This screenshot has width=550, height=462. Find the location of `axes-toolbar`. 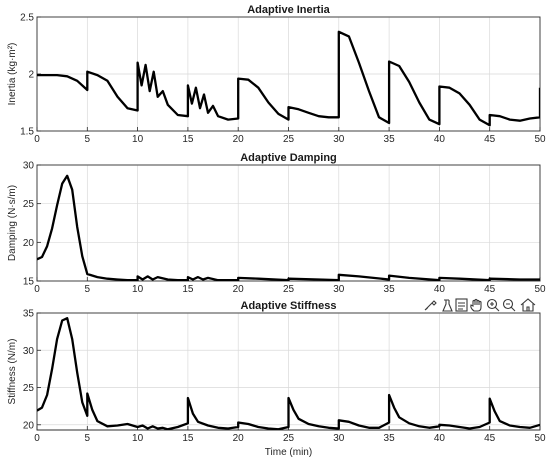

axes-toolbar is located at coordinates (479, 305).